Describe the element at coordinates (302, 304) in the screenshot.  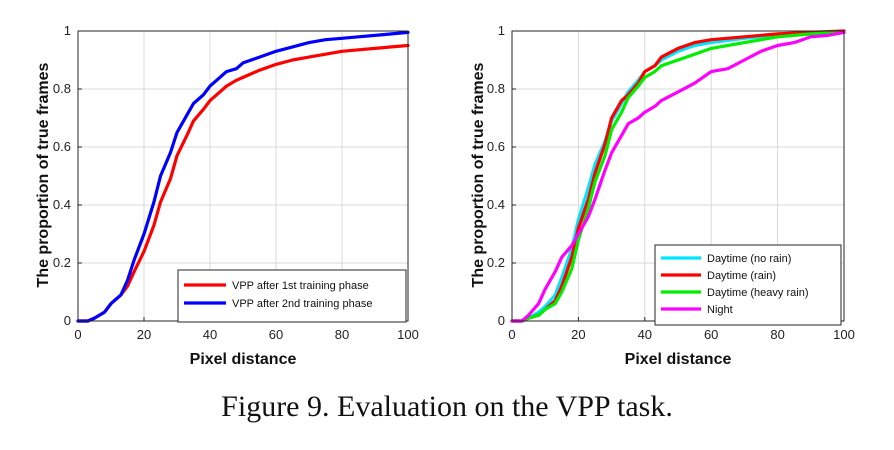
I see `legend-label-2: VPP after 2nd training phase` at that location.